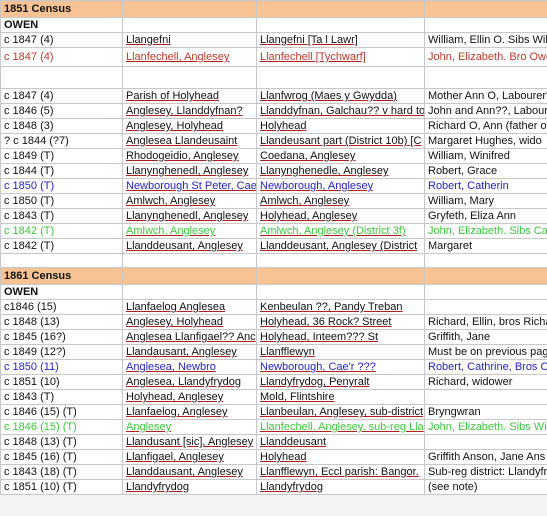 This screenshot has height=516, width=547. I want to click on birth: c 1850 (11), so click(61, 367).